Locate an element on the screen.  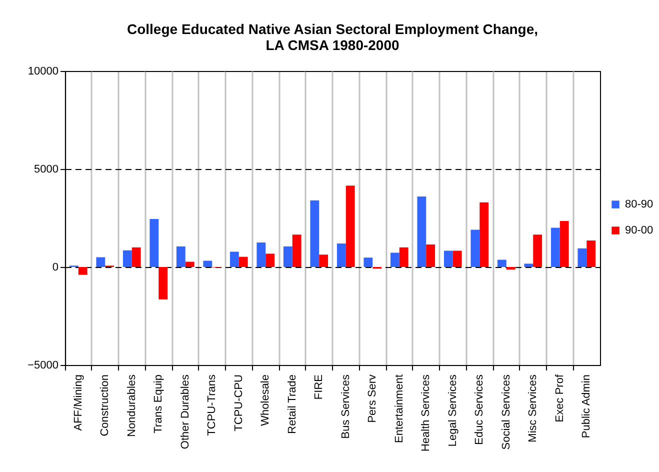
legend-label: 80-90 is located at coordinates (639, 204).